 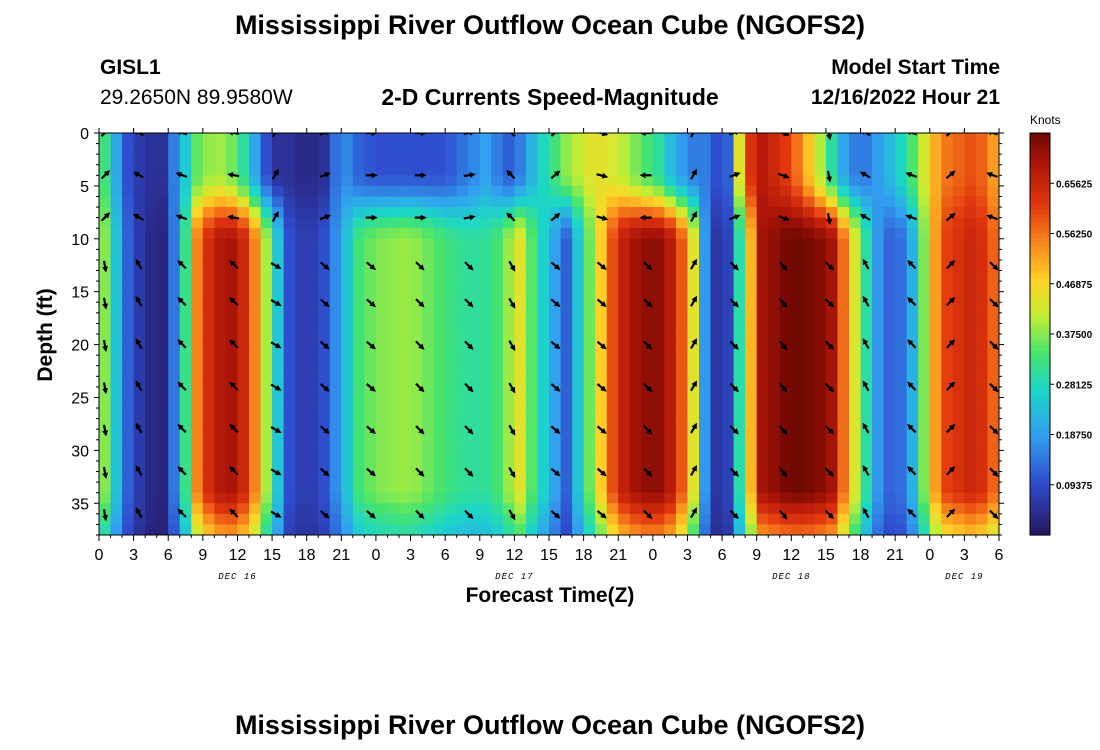 I want to click on y-tick-label: 5, so click(x=84, y=187).